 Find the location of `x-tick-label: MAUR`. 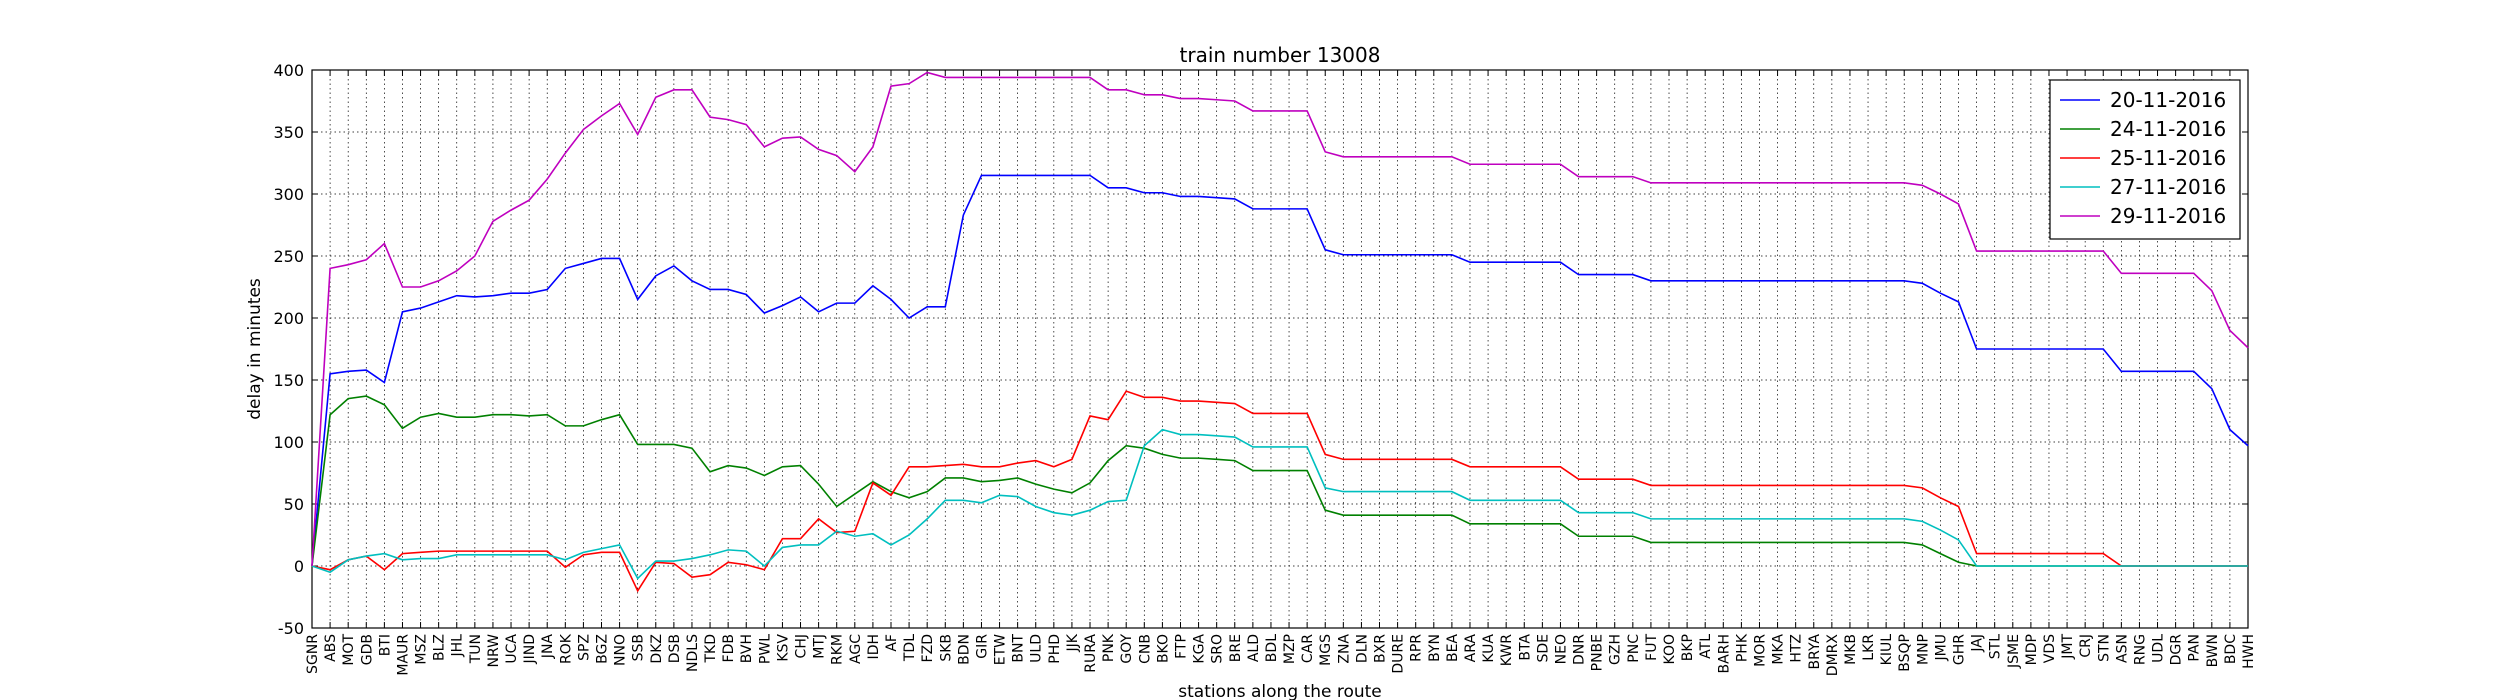

x-tick-label: MAUR is located at coordinates (403, 655).